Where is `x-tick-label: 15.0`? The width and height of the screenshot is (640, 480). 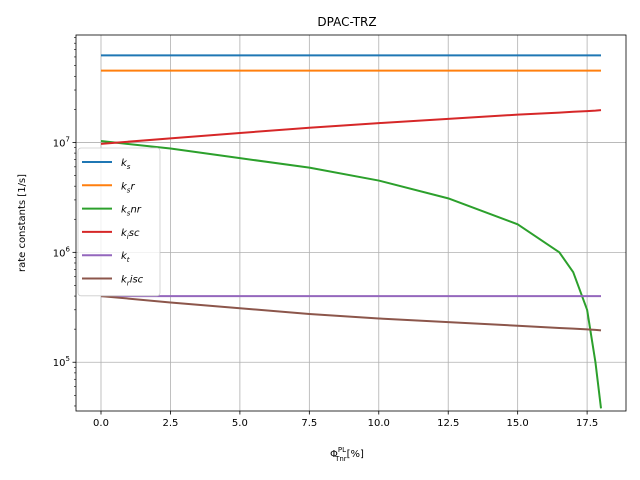 x-tick-label: 15.0 is located at coordinates (518, 423).